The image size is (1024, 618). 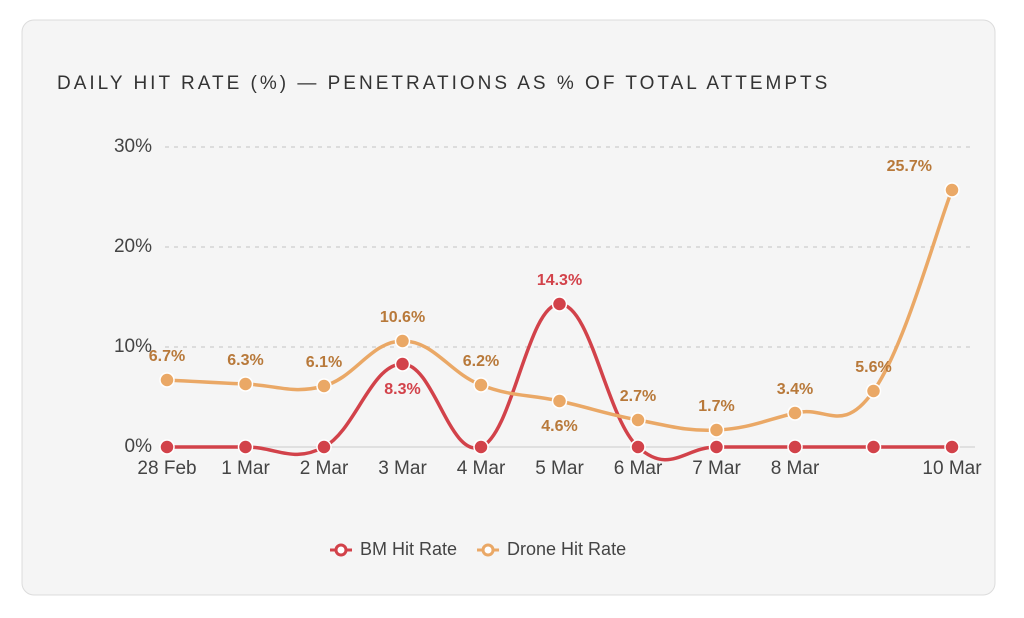 I want to click on x-tick-label: 4 Mar, so click(x=481, y=468).